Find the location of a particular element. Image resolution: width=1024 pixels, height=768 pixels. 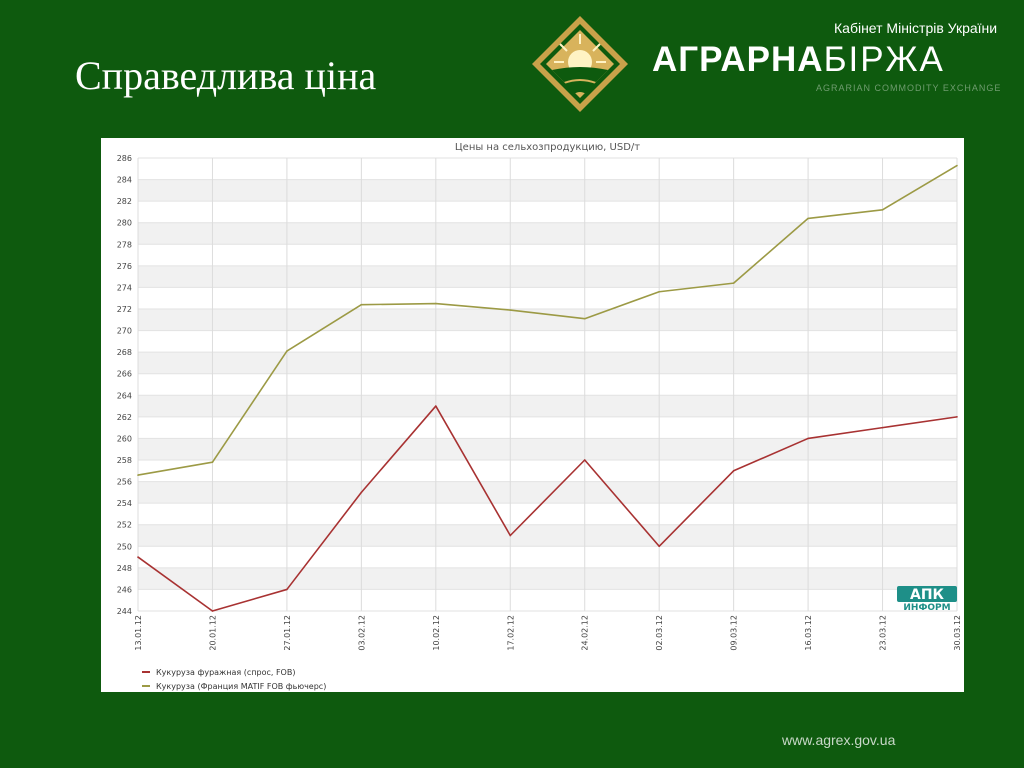

legend-label-2: Кукуруза (Франция MATIF FOB фьючерс) is located at coordinates (241, 686).